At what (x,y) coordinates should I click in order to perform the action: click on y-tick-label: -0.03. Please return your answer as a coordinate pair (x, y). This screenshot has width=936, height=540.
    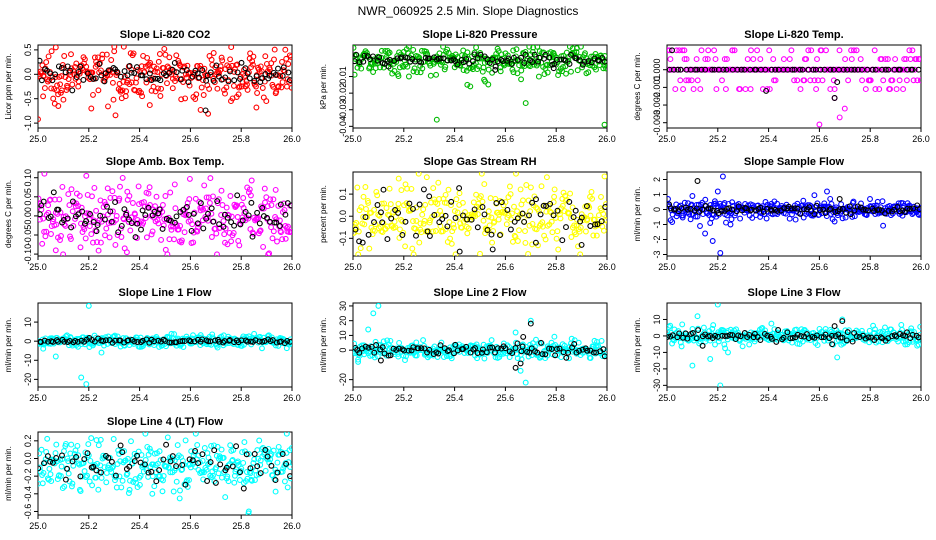
    Looking at the image, I should click on (343, 109).